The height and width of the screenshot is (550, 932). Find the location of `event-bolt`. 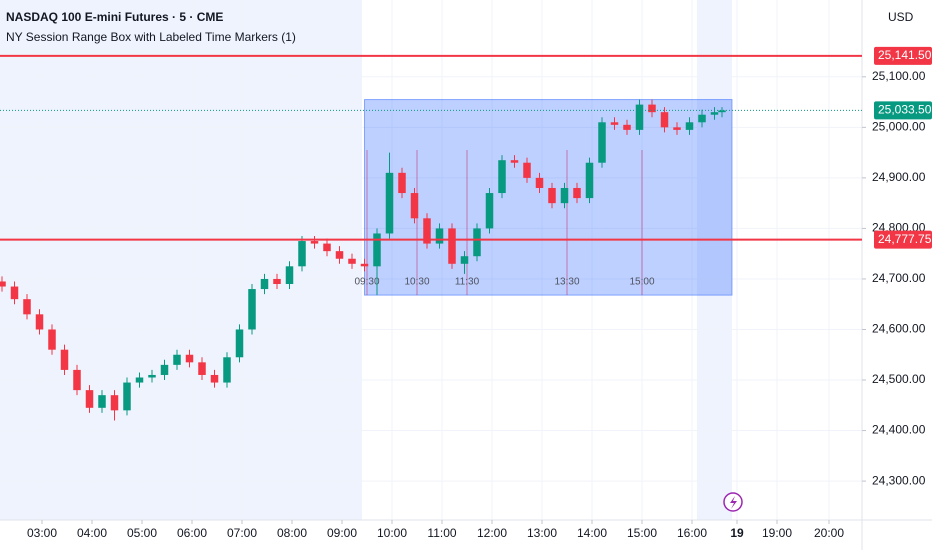

event-bolt is located at coordinates (733, 502).